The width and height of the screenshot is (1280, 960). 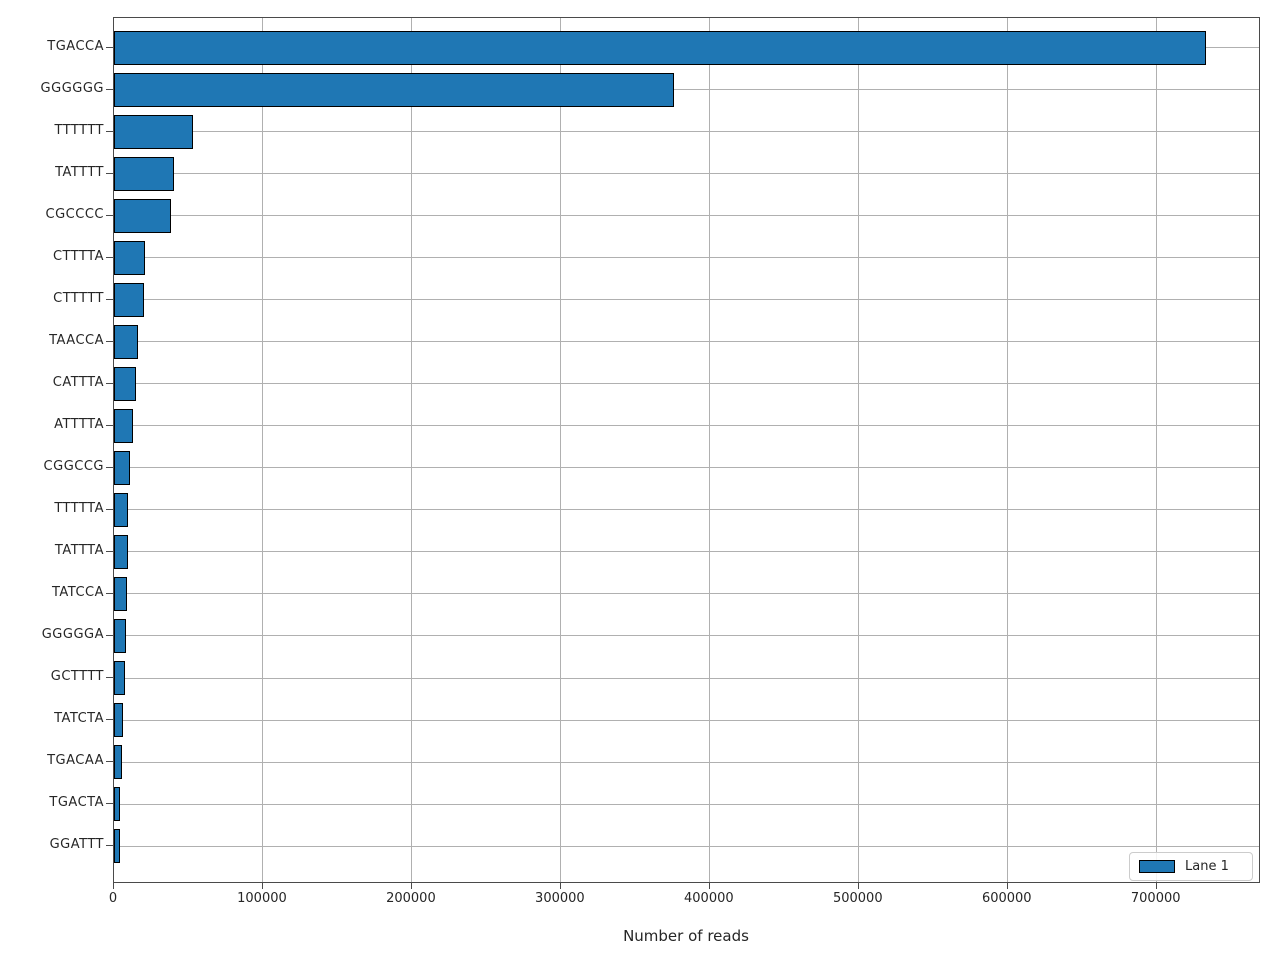 I want to click on y-tick-label: CTTTTT, so click(x=78, y=298).